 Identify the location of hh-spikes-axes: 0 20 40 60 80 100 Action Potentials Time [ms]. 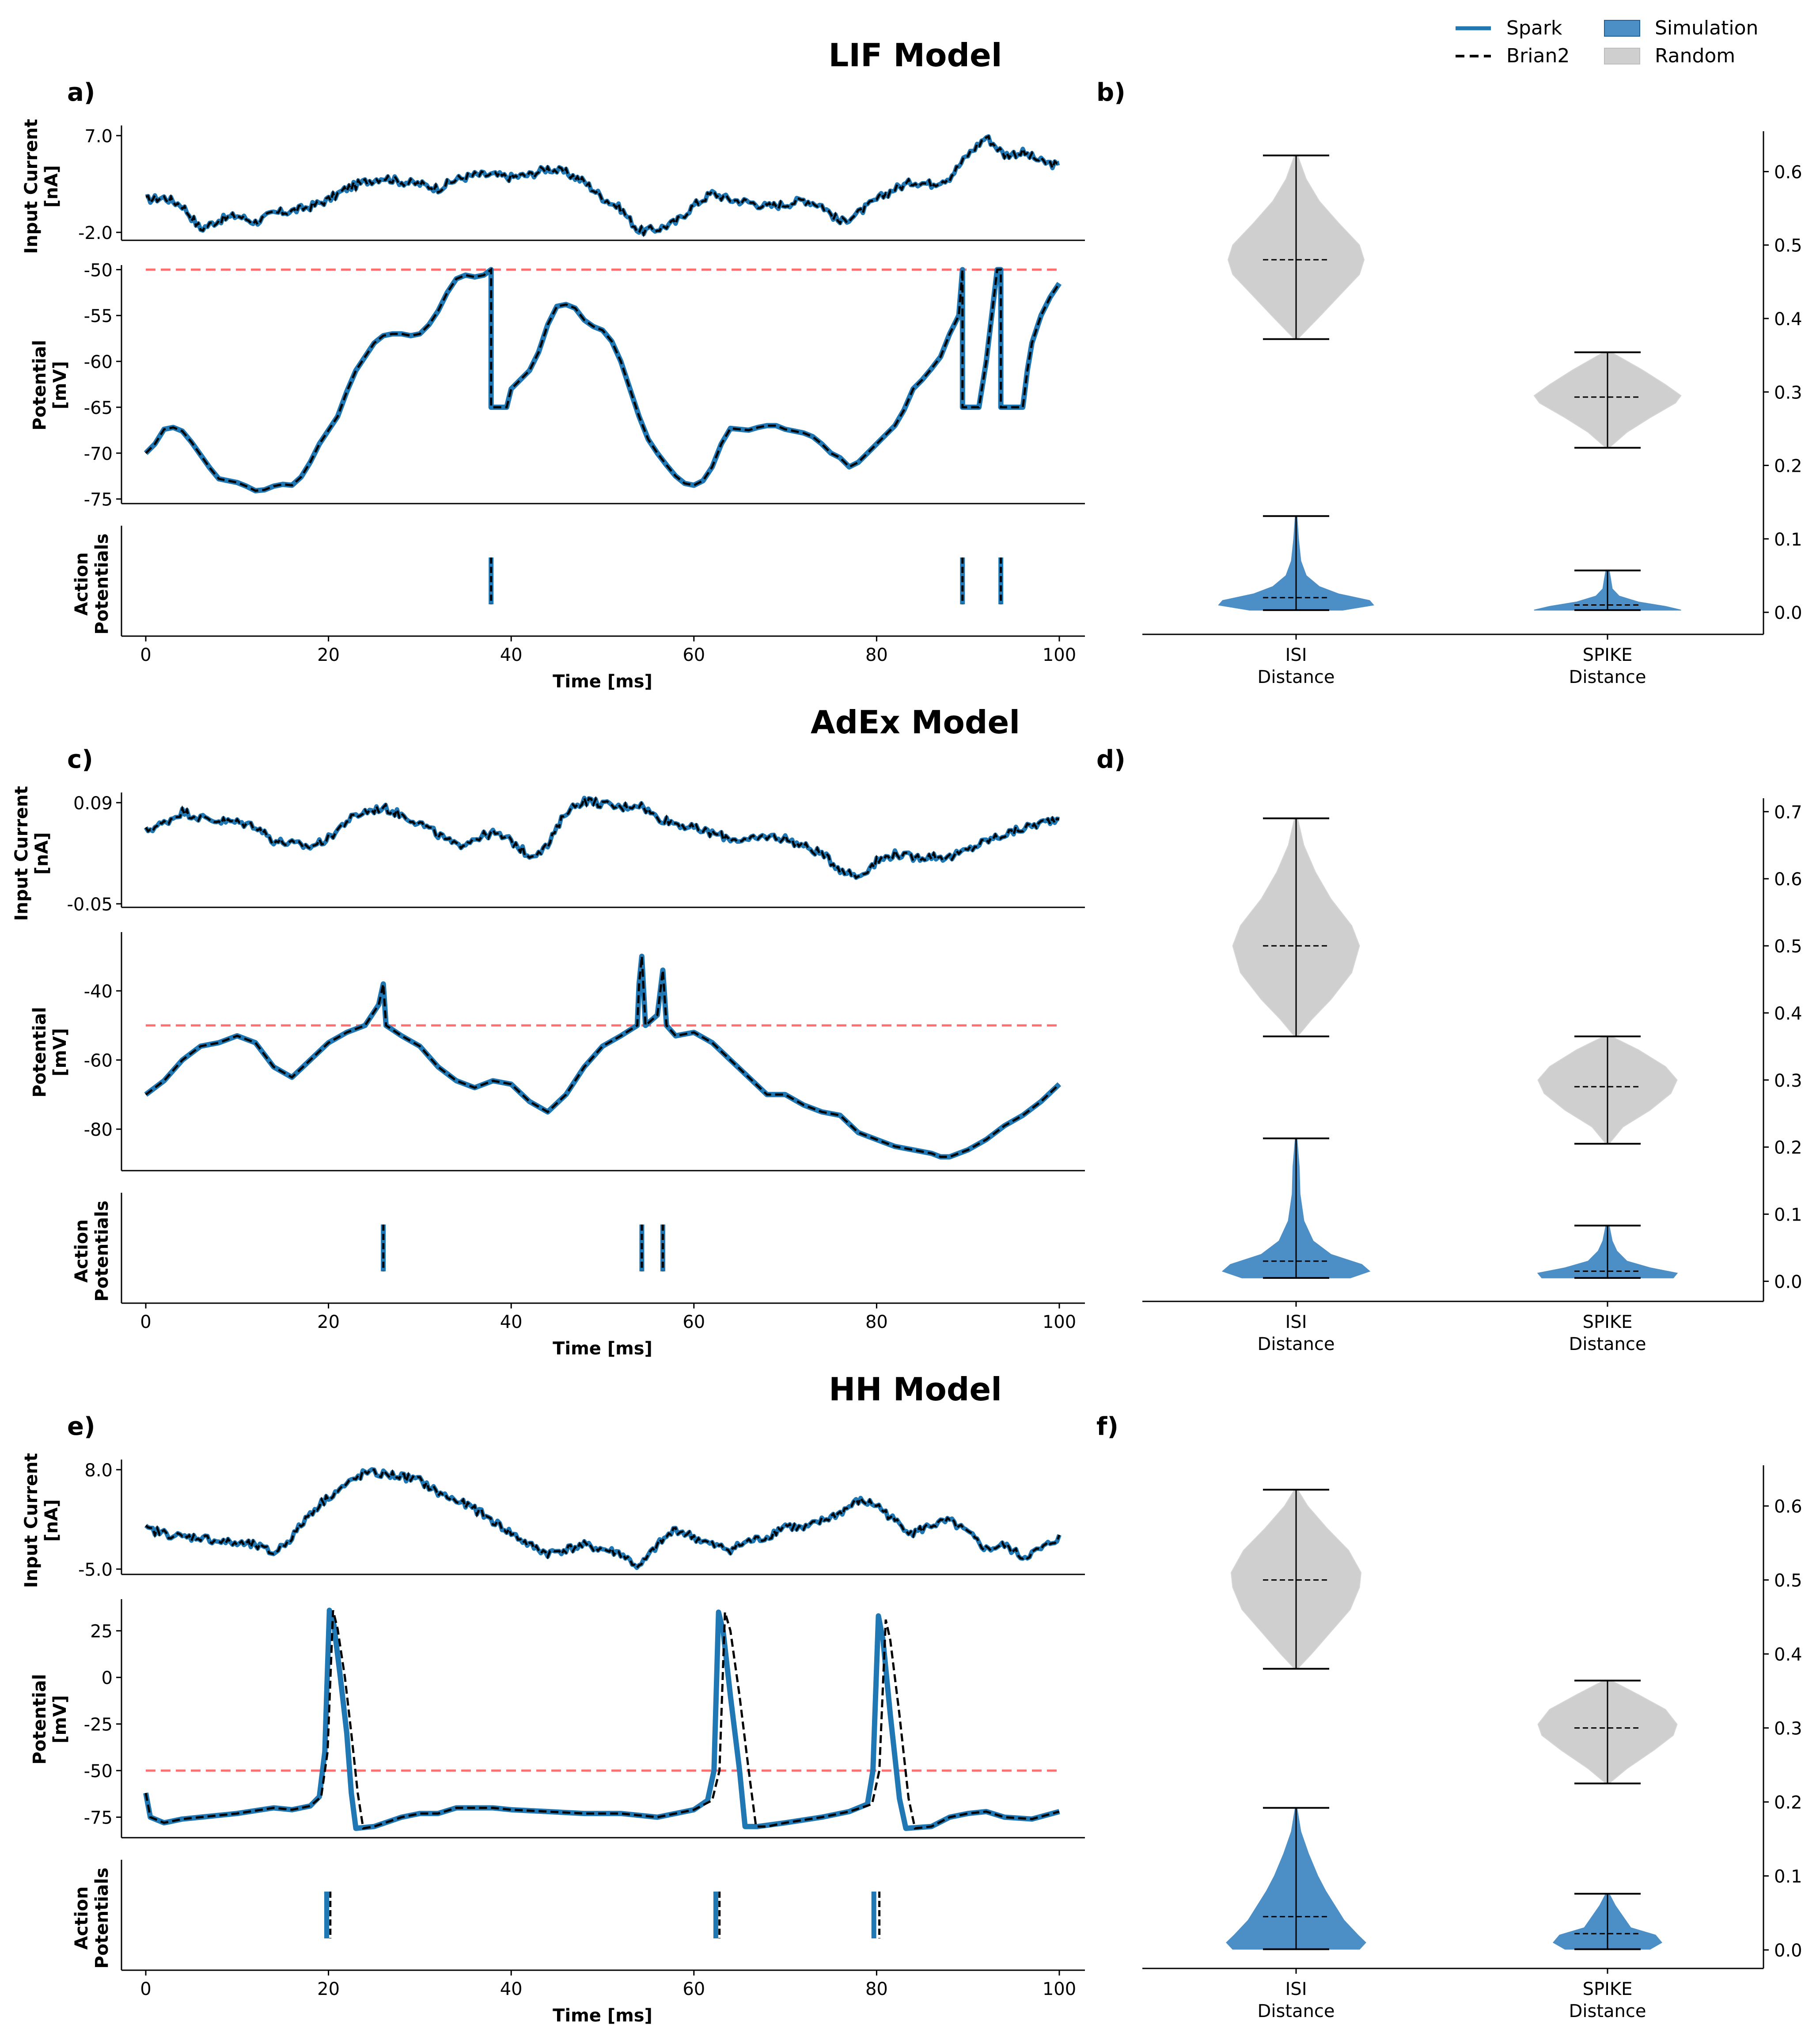
(578, 1943).